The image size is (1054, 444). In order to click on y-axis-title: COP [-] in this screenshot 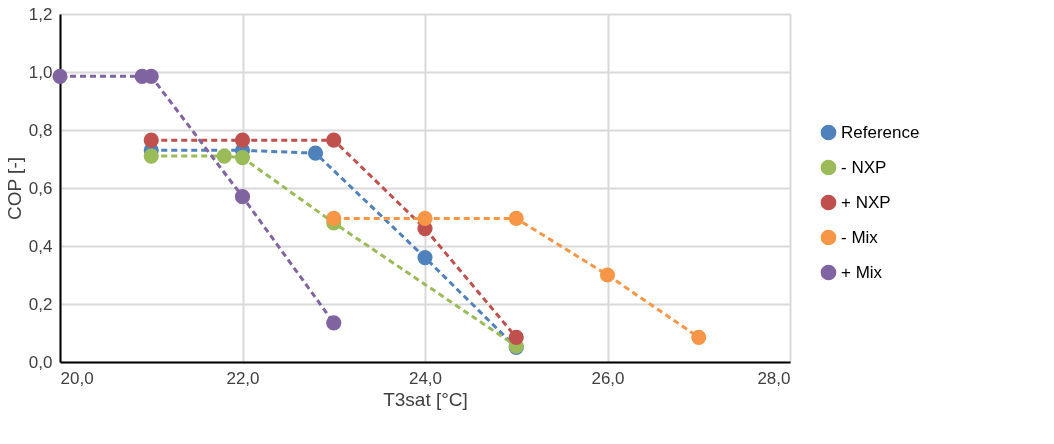, I will do `click(14, 188)`.